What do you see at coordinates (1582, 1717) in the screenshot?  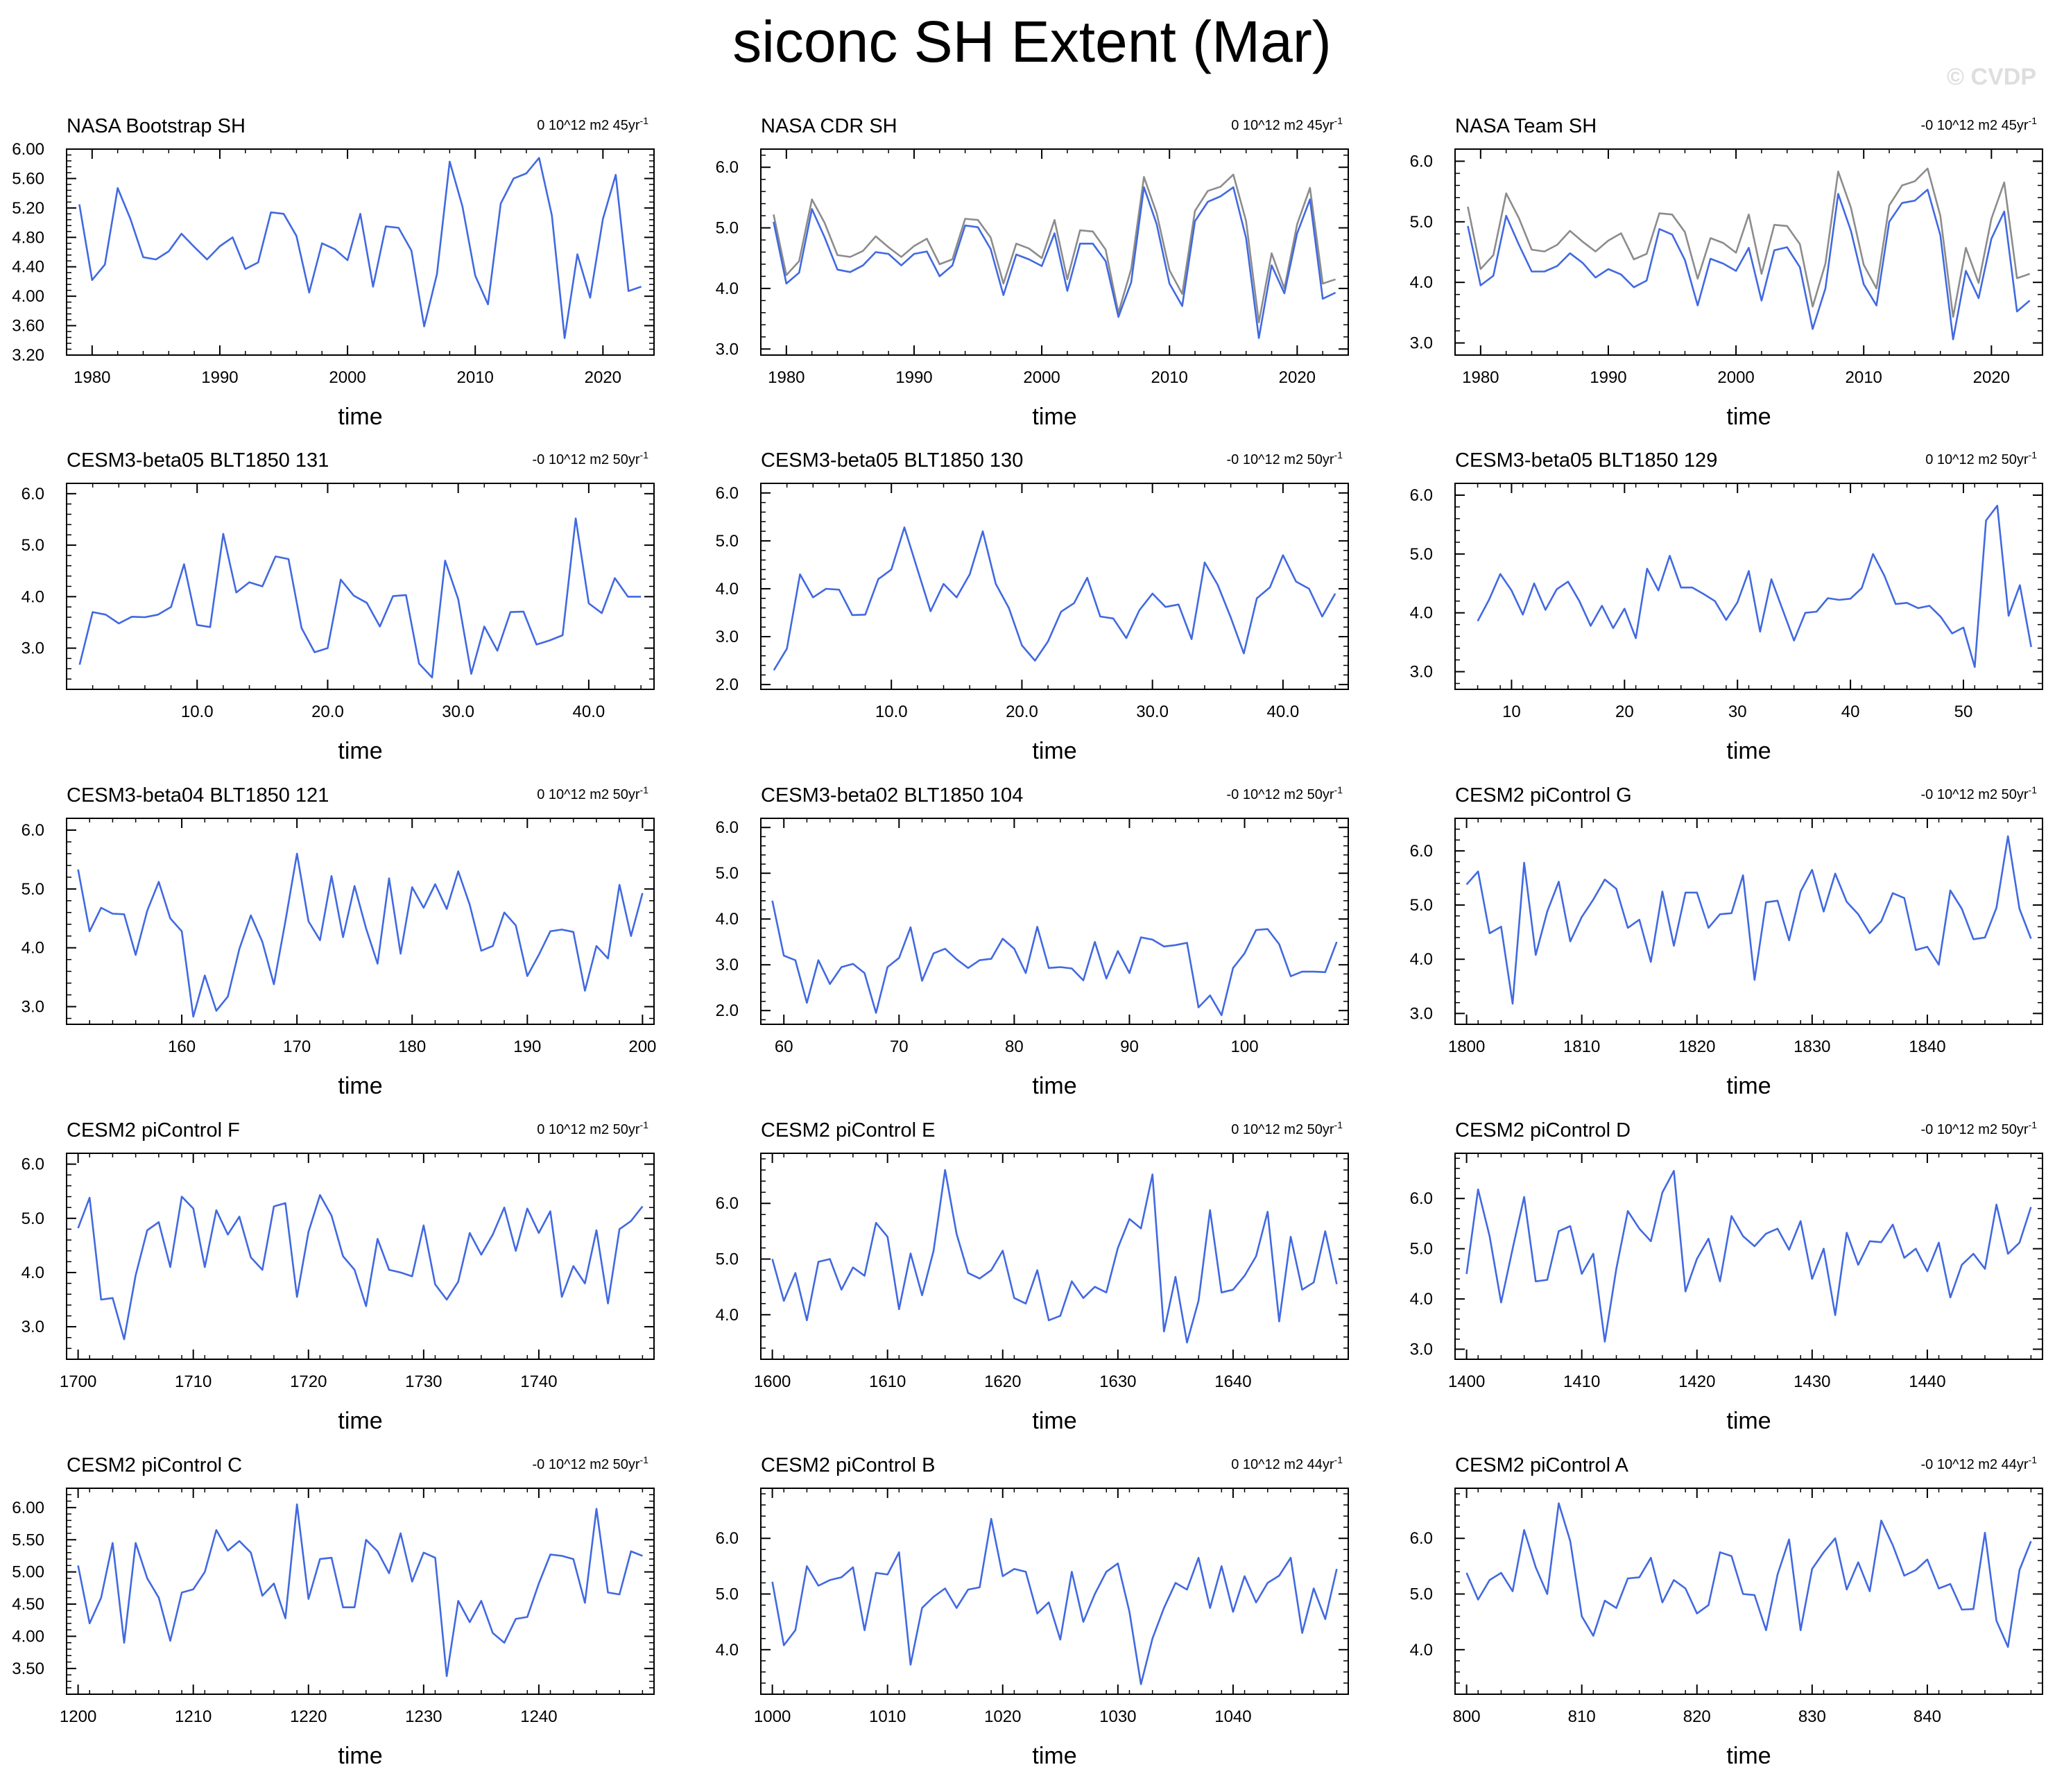 I see `x-tick-label: 810` at bounding box center [1582, 1717].